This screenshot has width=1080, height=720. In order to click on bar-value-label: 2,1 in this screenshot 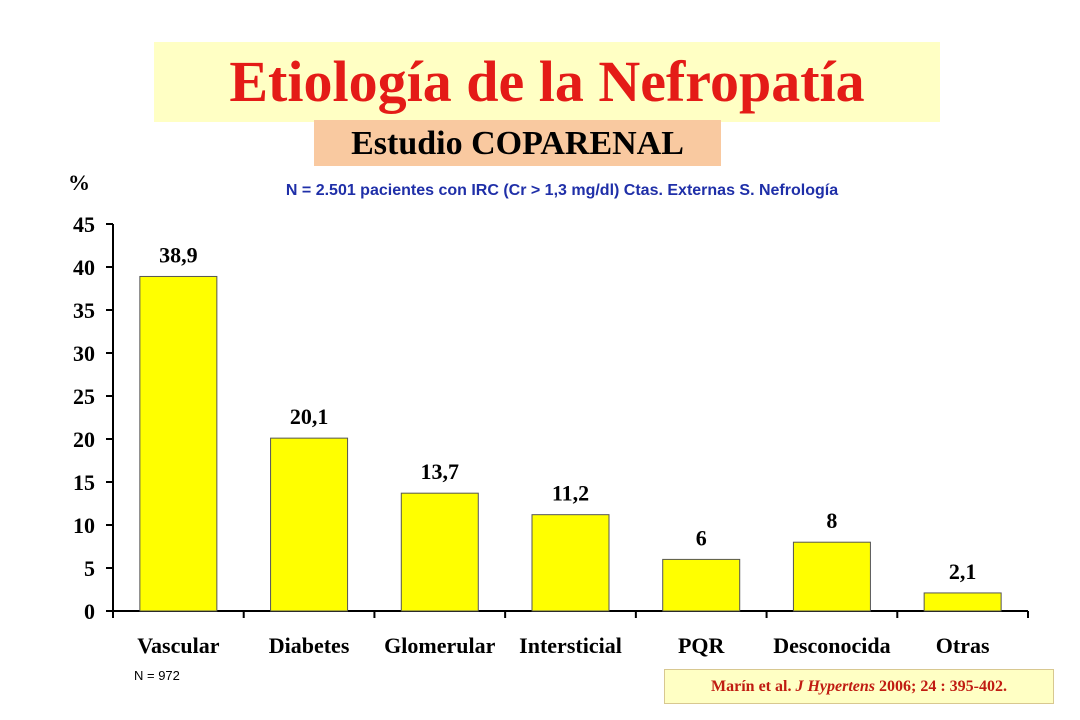, I will do `click(963, 571)`.